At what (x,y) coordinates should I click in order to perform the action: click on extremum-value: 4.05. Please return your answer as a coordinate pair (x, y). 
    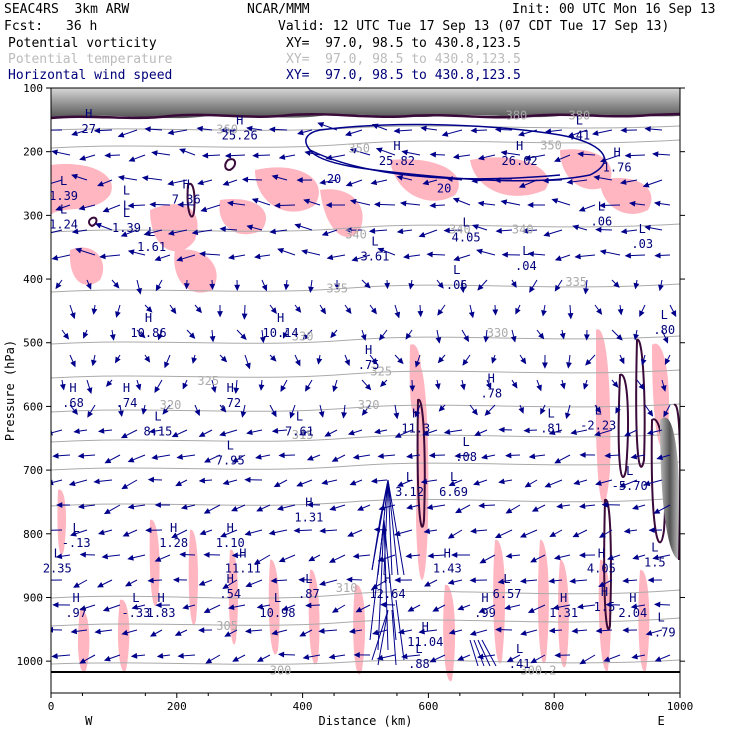
    Looking at the image, I should click on (466, 237).